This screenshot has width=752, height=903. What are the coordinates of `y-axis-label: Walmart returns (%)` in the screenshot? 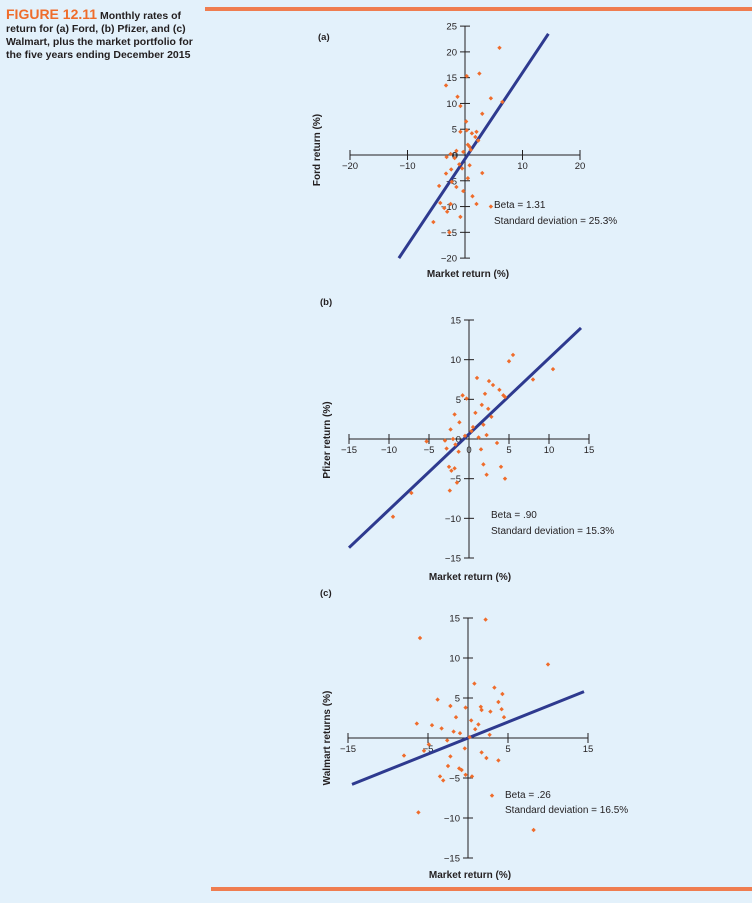 It's located at (327, 738).